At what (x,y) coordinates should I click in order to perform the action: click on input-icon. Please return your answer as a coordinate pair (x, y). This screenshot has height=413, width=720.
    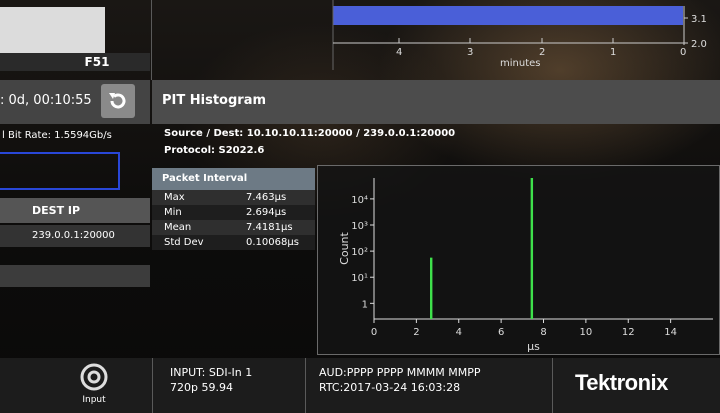
    Looking at the image, I should click on (94, 377).